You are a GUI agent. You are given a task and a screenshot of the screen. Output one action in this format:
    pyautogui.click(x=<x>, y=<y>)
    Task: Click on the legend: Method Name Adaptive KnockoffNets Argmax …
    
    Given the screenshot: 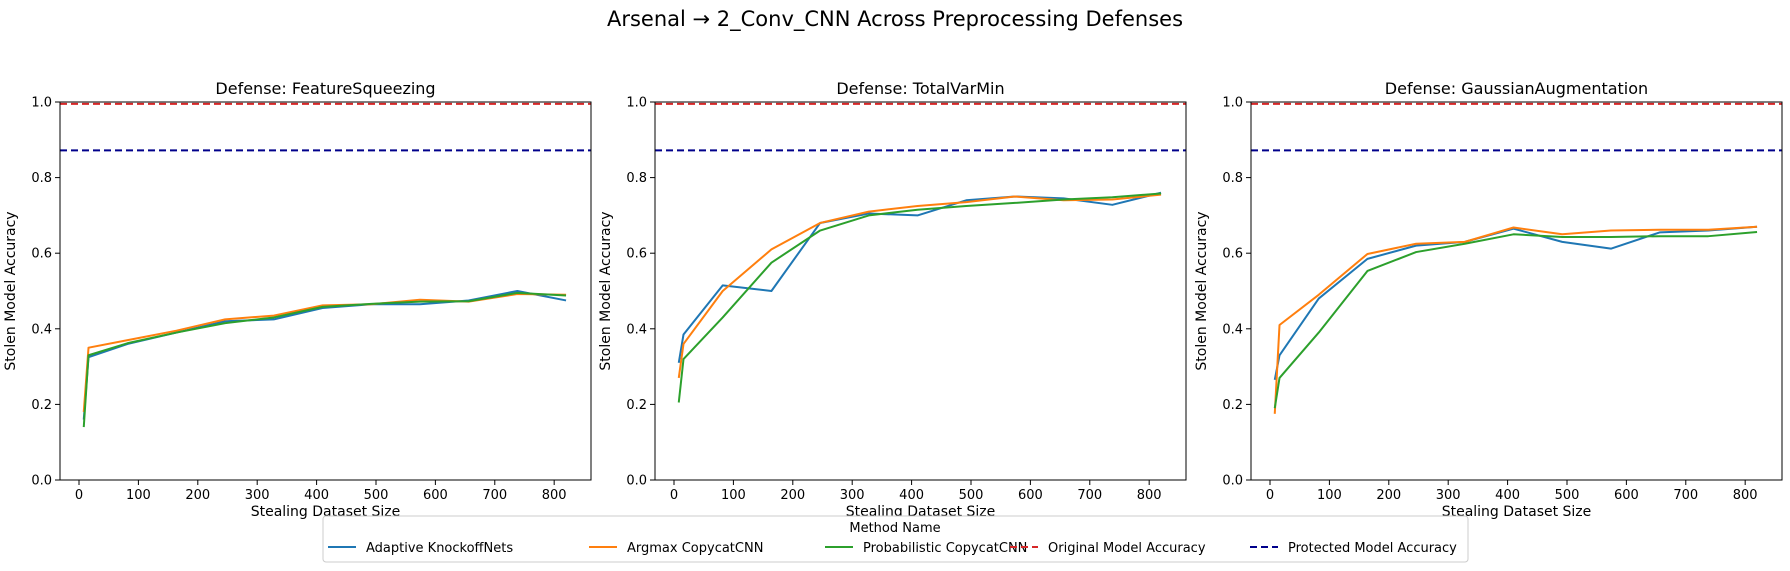 What is the action you would take?
    pyautogui.click(x=895, y=539)
    